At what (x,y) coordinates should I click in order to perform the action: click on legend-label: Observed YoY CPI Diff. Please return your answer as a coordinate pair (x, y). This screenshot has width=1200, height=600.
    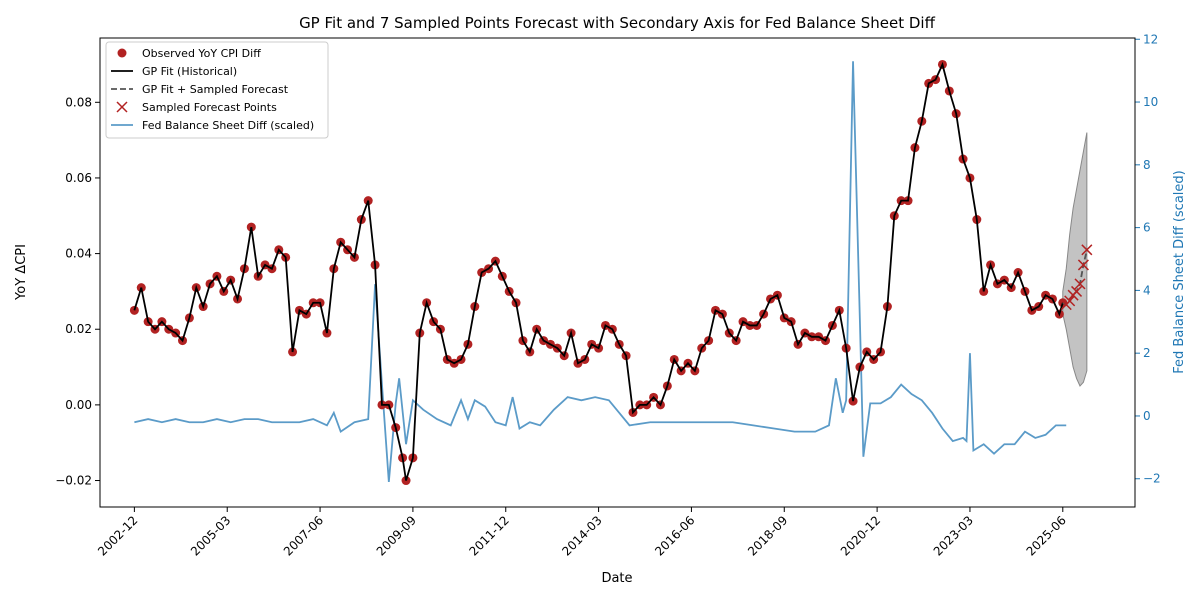
    Looking at the image, I should click on (201, 53).